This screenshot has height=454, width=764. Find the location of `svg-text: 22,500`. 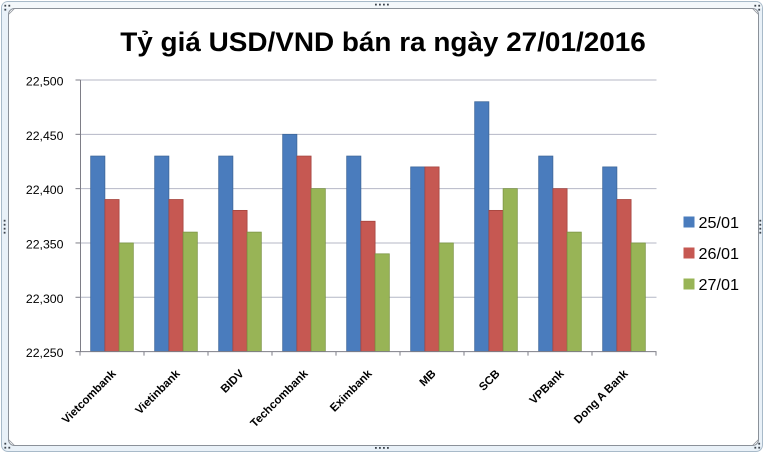

svg-text: 22,500 is located at coordinates (45, 82).